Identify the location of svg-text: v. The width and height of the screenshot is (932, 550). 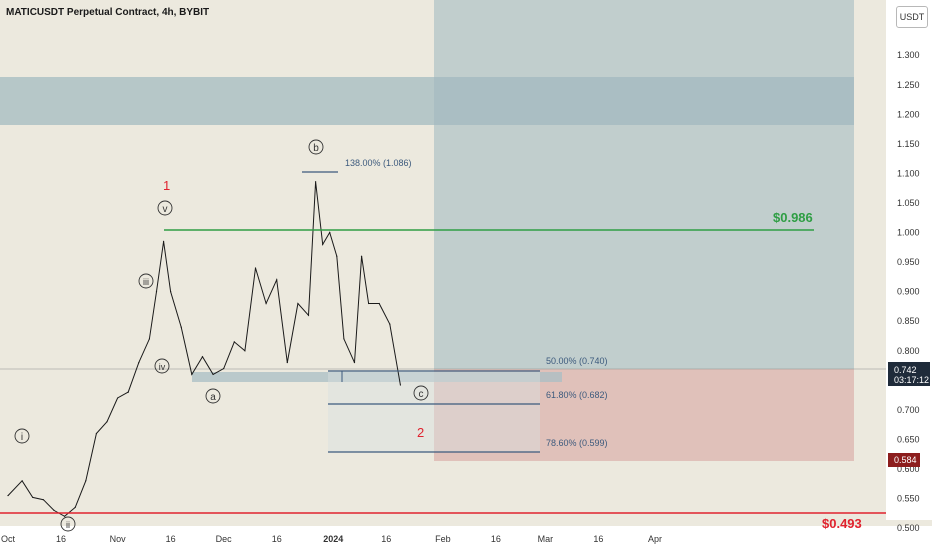
(165, 209).